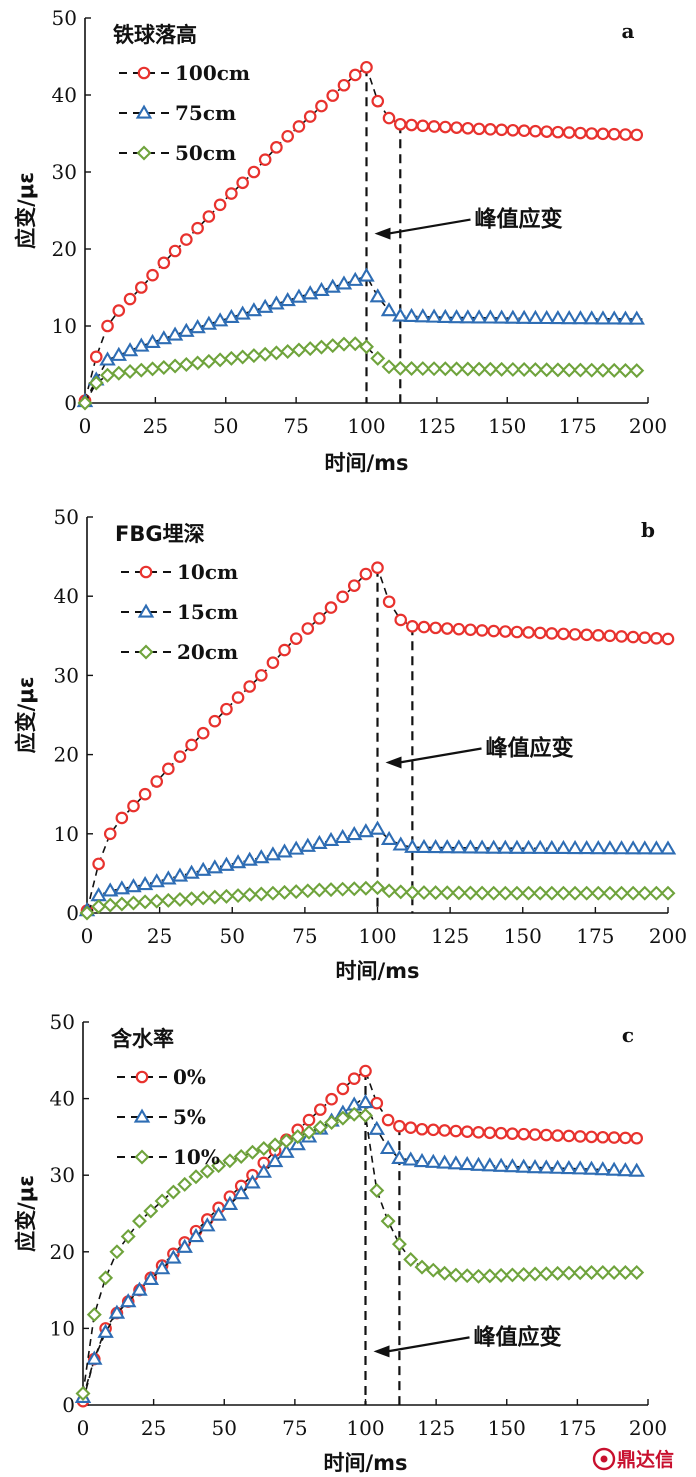 The width and height of the screenshot is (696, 1477). What do you see at coordinates (294, 1428) in the screenshot?
I see `x-tick-label: 75` at bounding box center [294, 1428].